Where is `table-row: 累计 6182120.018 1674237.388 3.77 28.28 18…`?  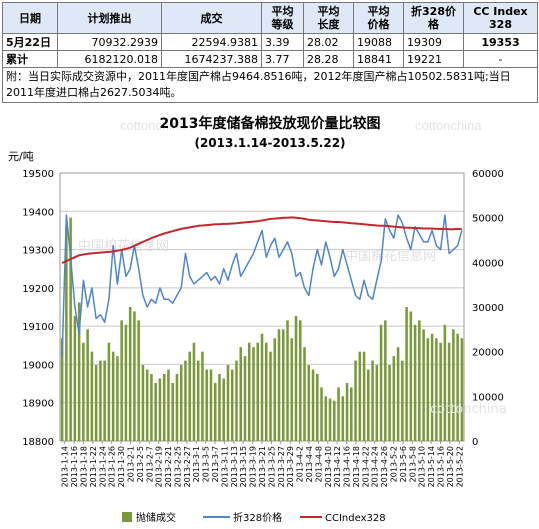 table-row: 累计 6182120.018 1674237.388 3.77 28.28 18… is located at coordinates (270, 59).